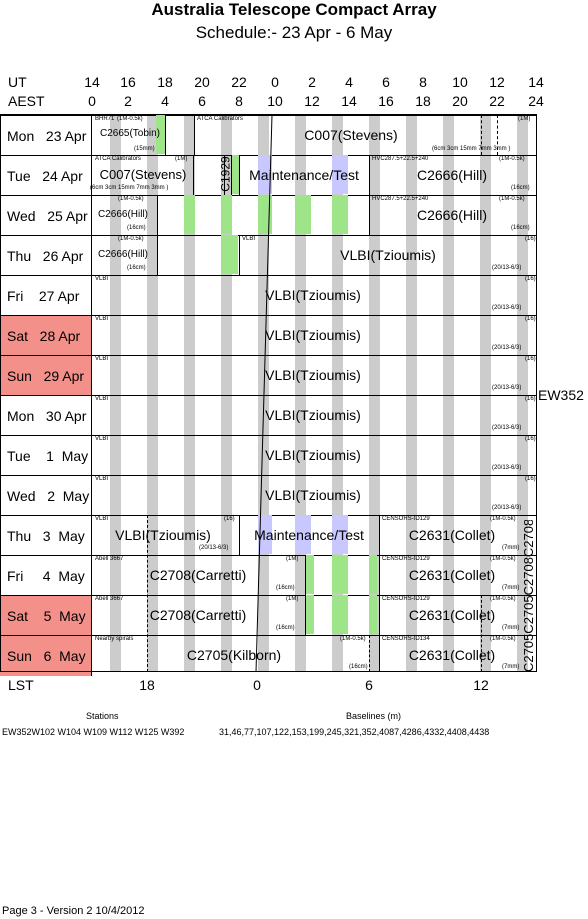  Describe the element at coordinates (374, 716) in the screenshot. I see `baselines-heading: Baselines (m)` at that location.